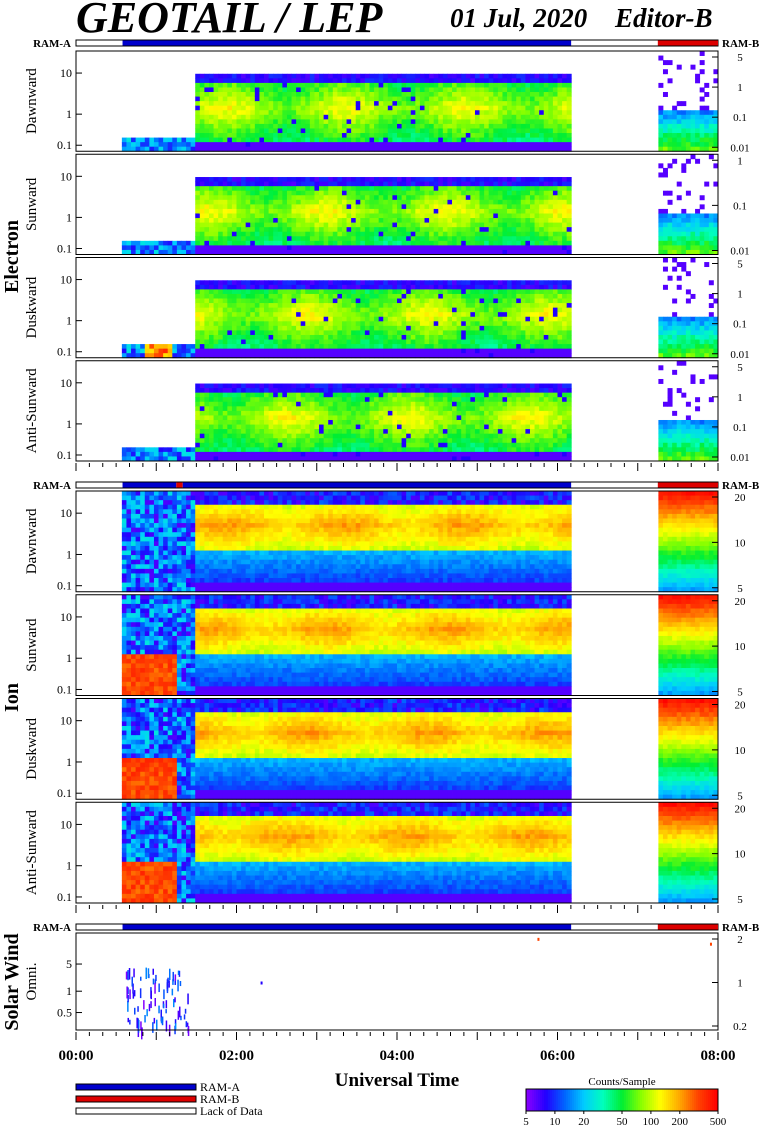  I want to click on legend-swatch, so click(136, 1087).